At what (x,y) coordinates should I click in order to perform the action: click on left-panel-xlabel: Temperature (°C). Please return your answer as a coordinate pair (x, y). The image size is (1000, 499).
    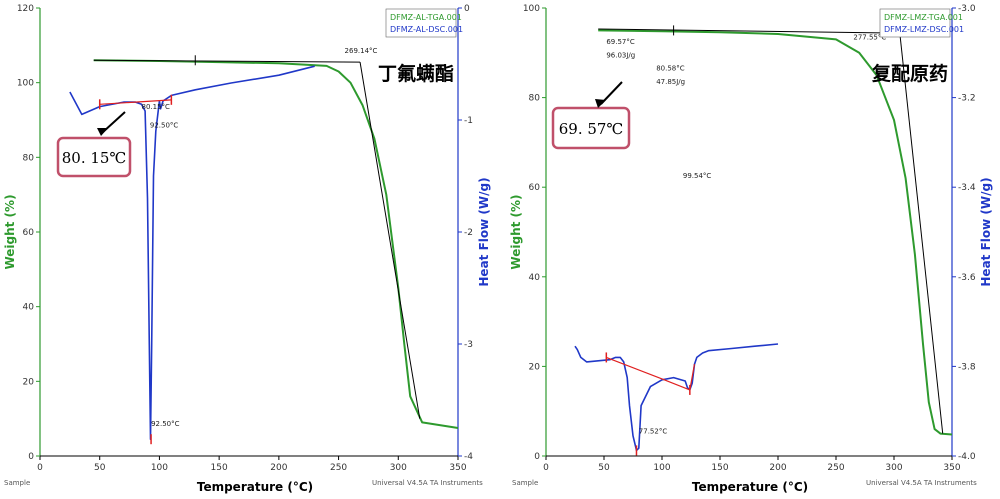
    Looking at the image, I should click on (255, 487).